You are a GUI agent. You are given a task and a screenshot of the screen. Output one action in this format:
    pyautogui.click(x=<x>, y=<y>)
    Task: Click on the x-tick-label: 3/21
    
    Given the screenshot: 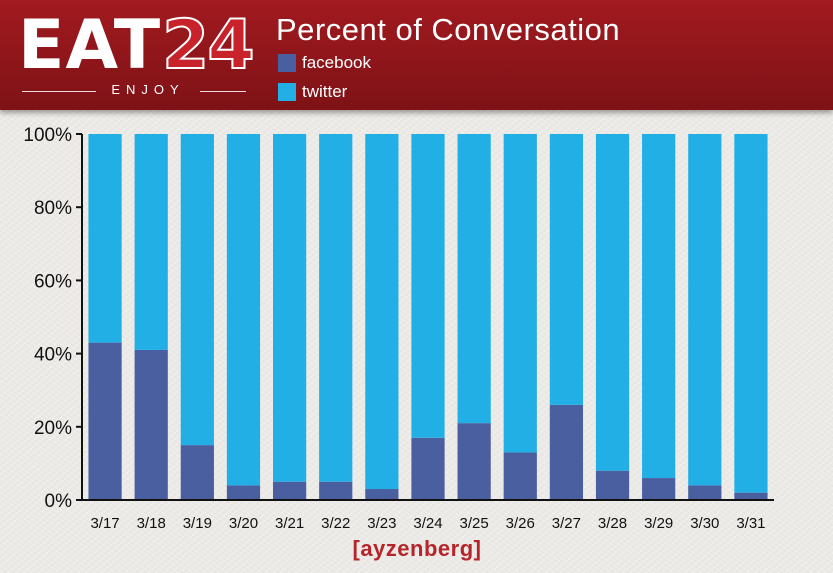 What is the action you would take?
    pyautogui.click(x=289, y=523)
    